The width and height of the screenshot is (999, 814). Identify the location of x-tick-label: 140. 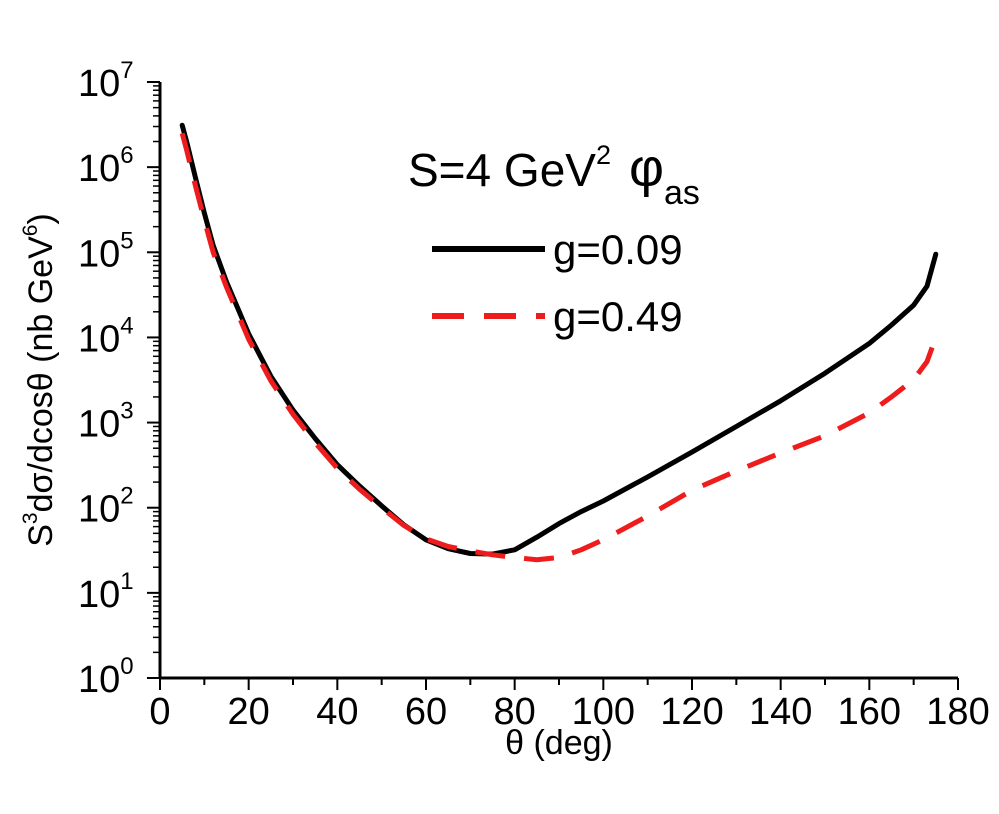
(780, 712).